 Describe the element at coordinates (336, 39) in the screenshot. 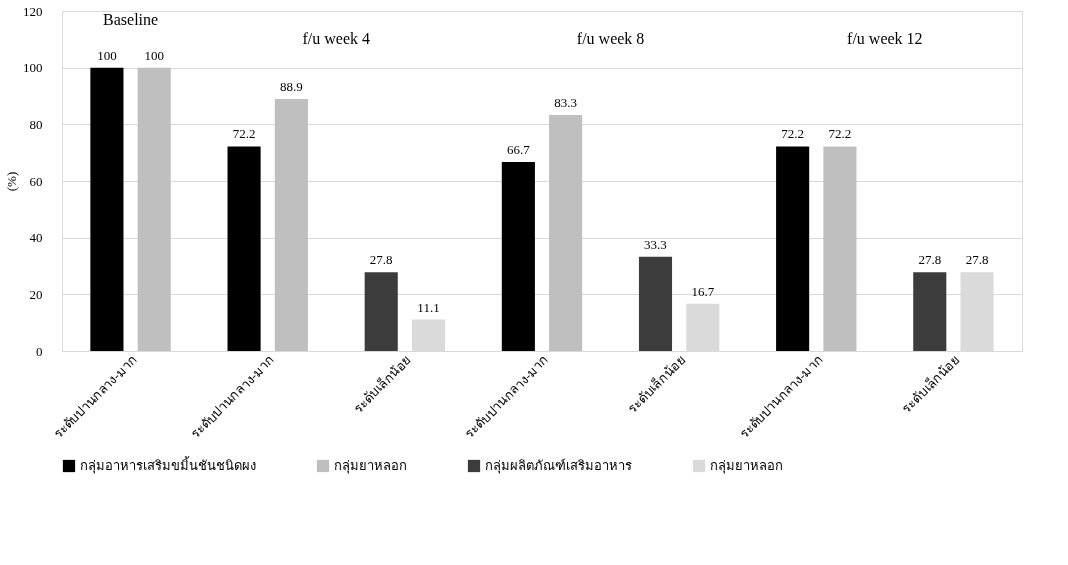

I see `annotation: f/u week 4` at that location.